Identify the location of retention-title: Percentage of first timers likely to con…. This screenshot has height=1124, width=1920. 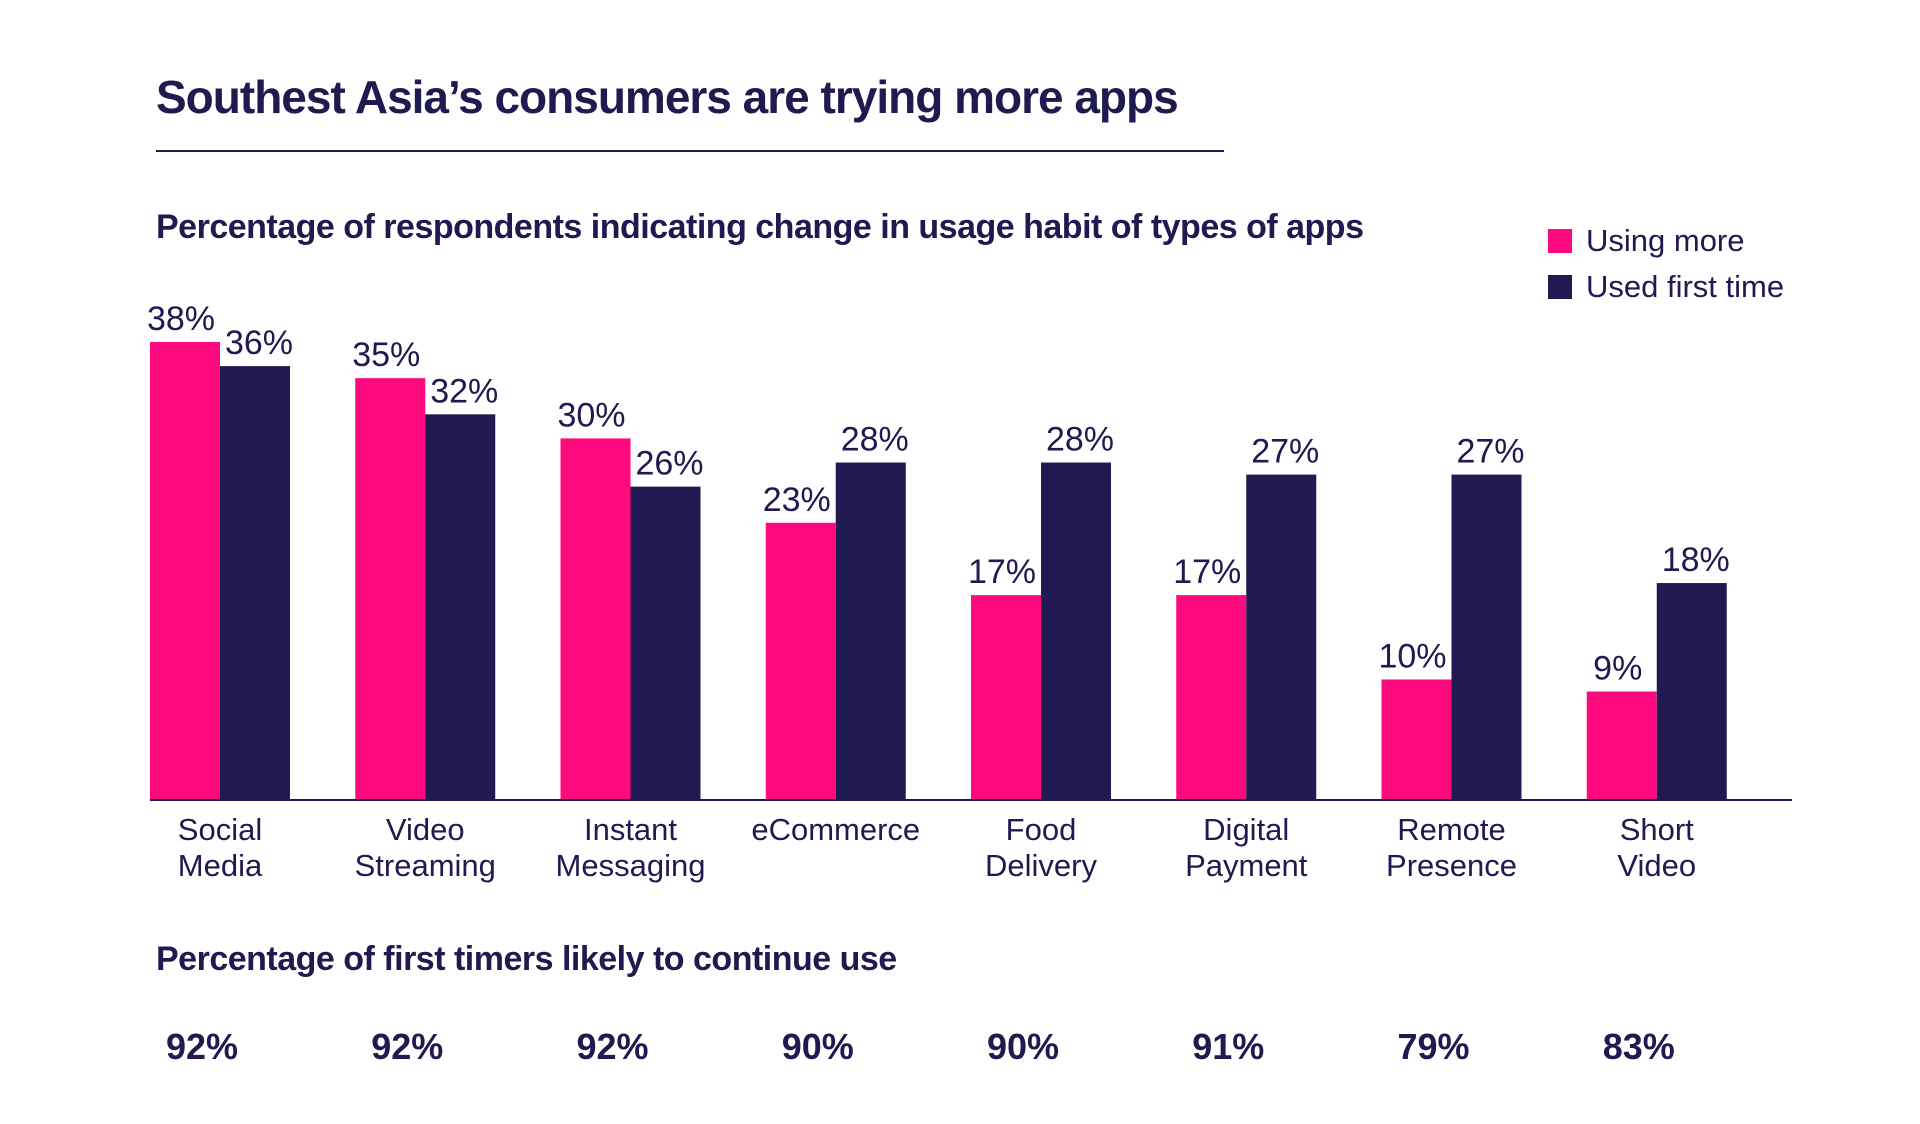
(526, 959).